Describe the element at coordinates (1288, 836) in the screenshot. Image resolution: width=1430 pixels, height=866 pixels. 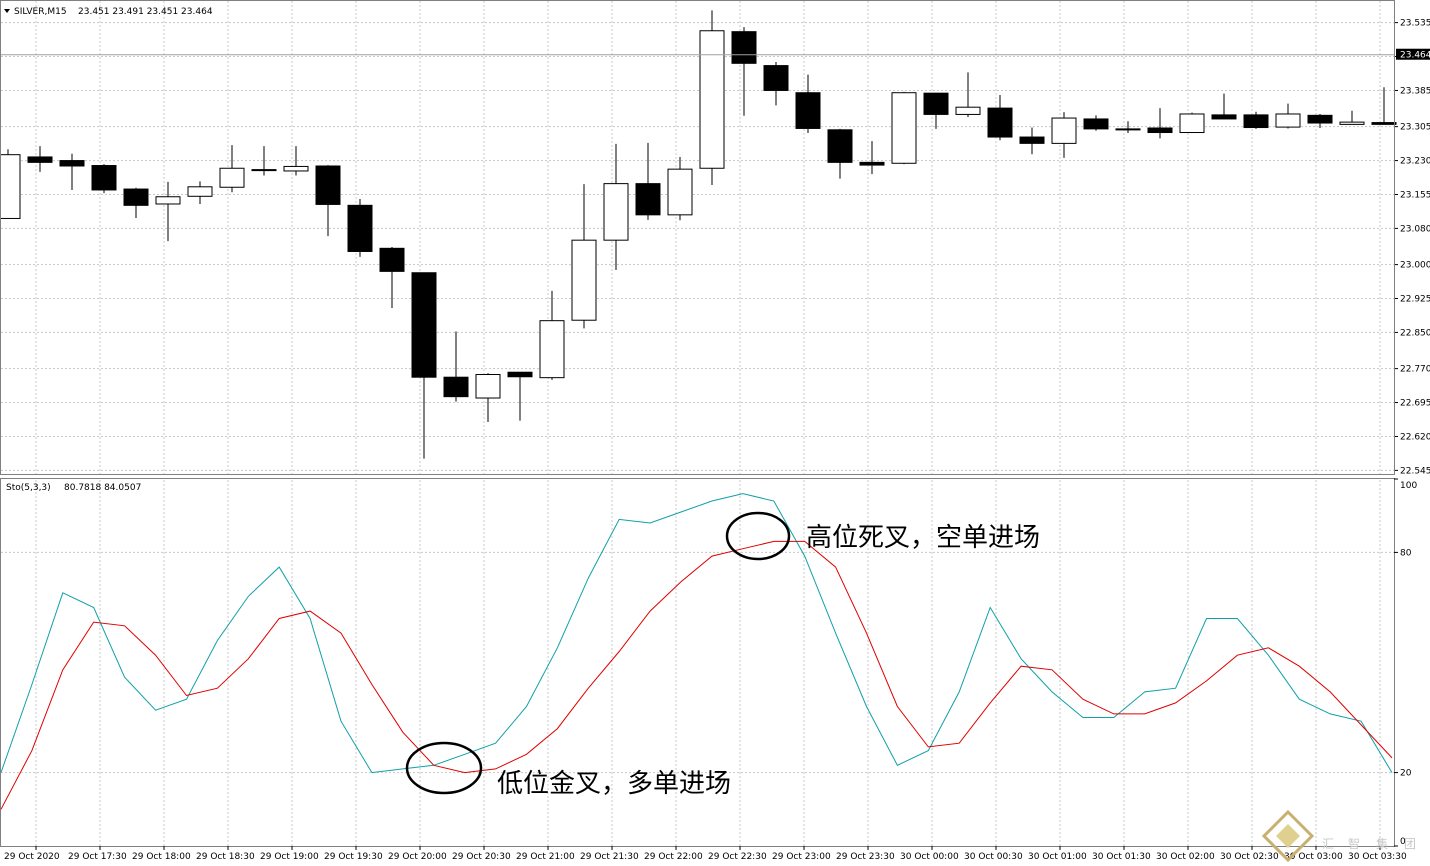
I see `watermark-logo-icon` at that location.